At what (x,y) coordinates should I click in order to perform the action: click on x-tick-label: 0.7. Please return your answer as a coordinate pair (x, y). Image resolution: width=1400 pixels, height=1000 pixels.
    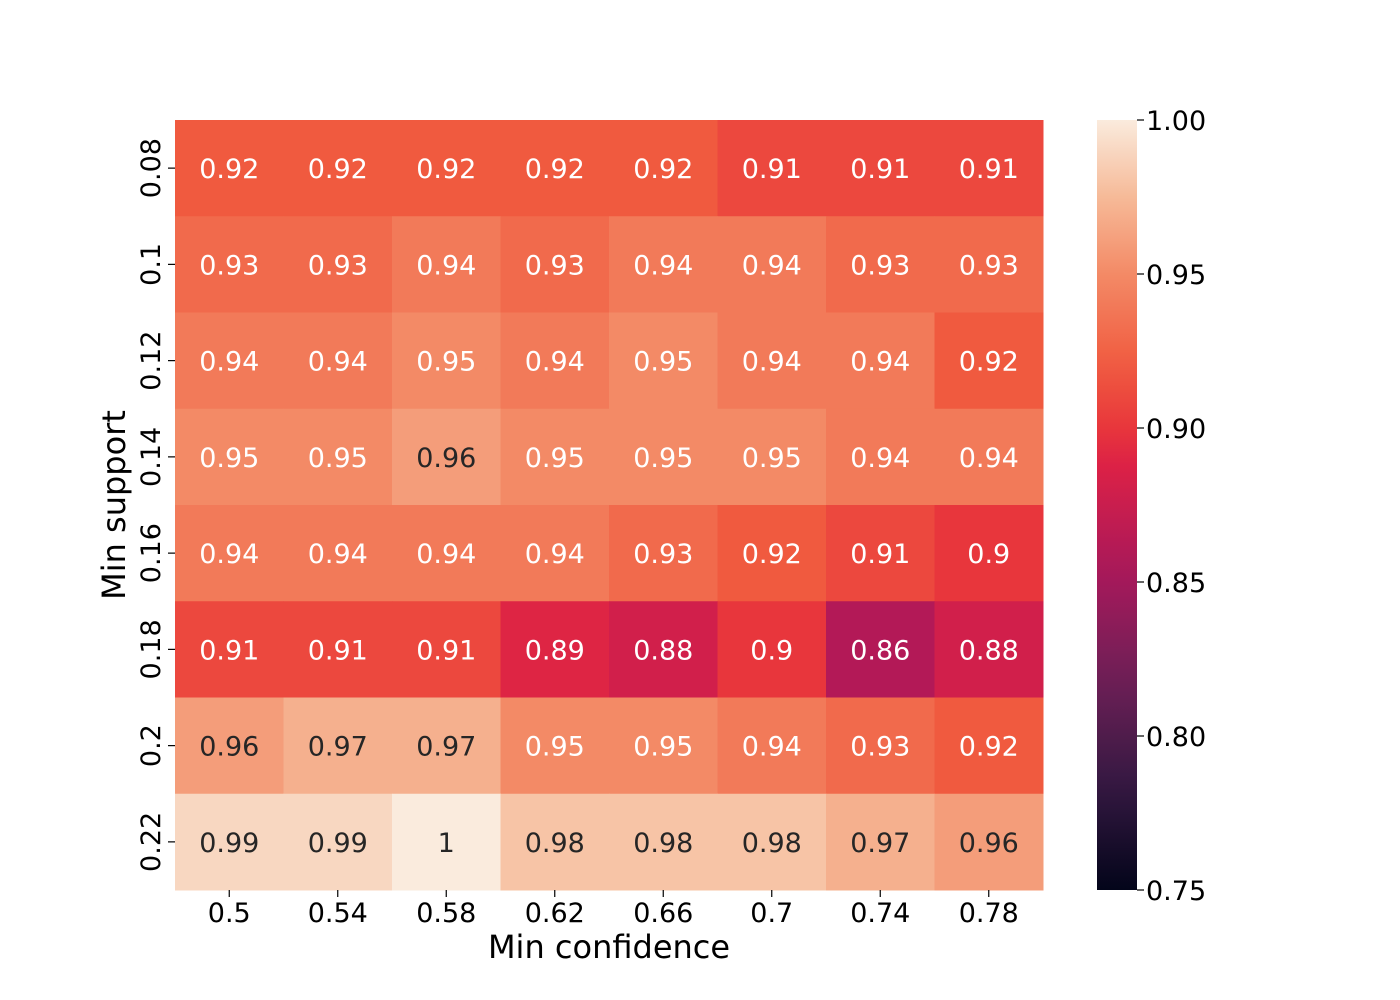
    Looking at the image, I should click on (771, 913).